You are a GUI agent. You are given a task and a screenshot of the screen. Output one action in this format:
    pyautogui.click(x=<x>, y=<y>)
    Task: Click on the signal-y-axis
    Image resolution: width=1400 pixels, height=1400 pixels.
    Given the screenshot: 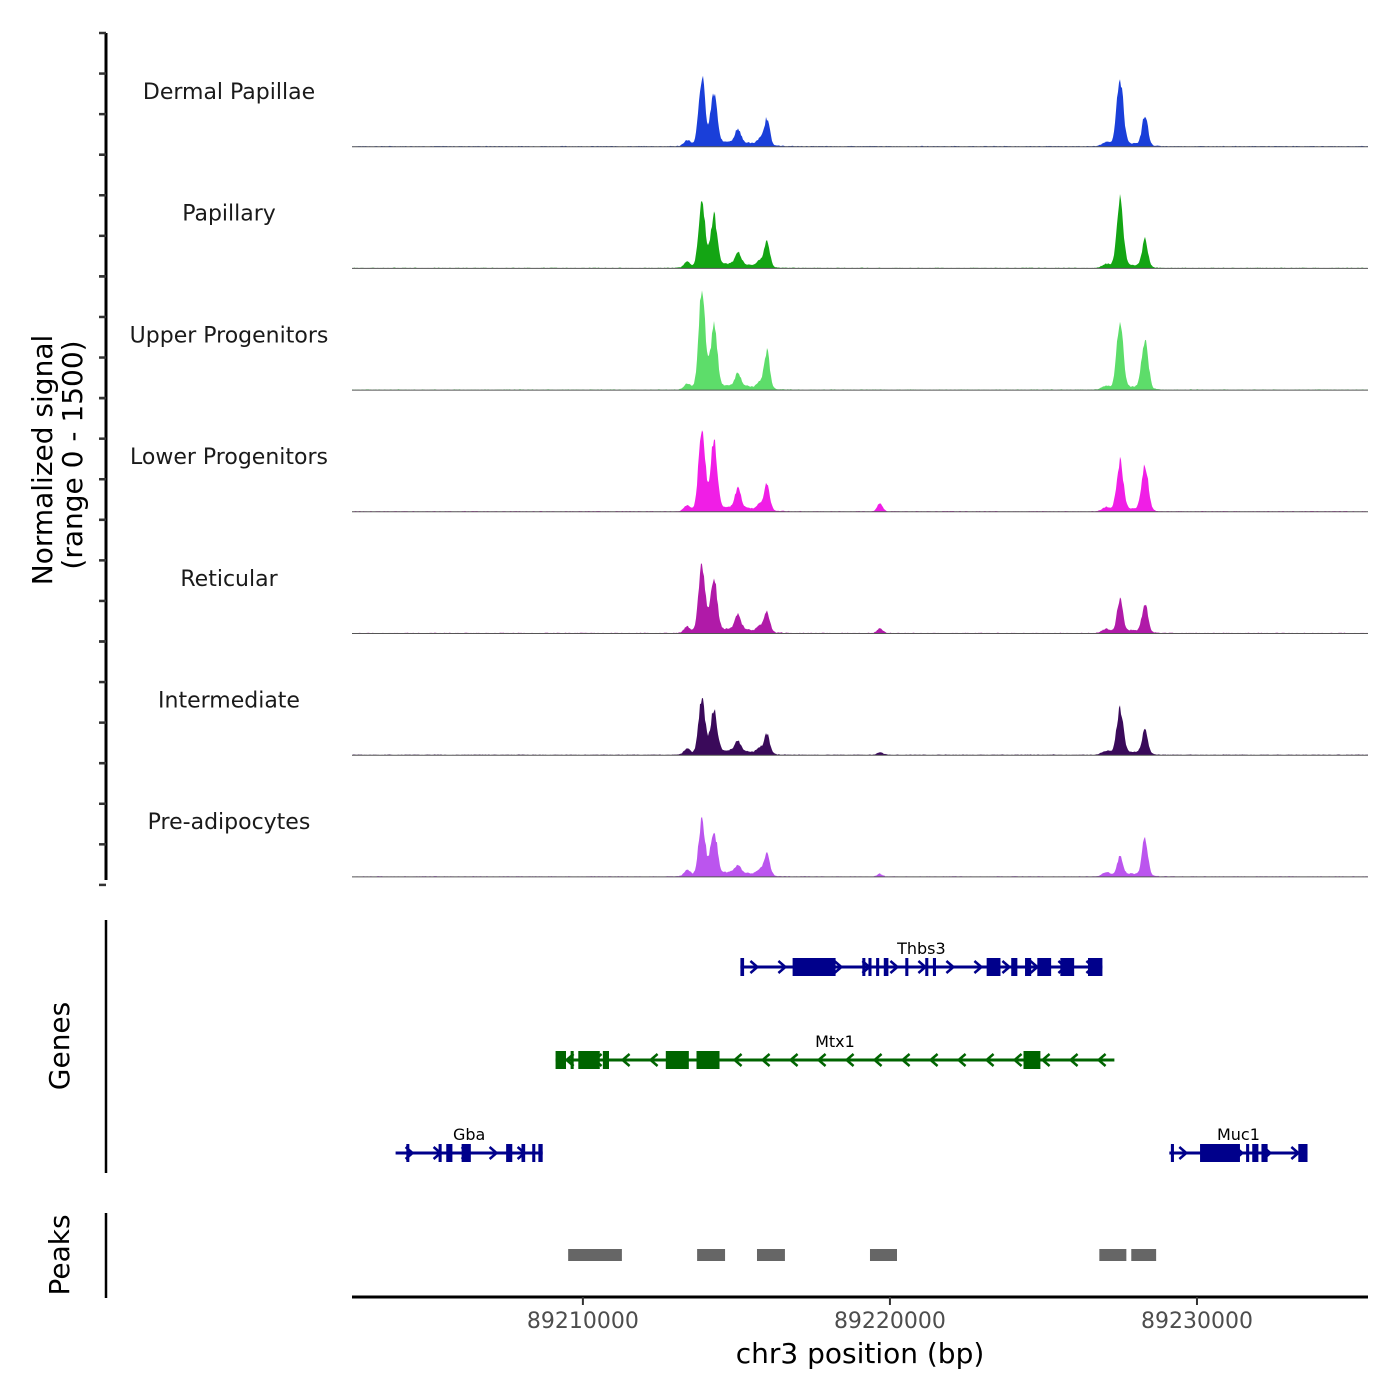 What is the action you would take?
    pyautogui.click(x=103, y=459)
    